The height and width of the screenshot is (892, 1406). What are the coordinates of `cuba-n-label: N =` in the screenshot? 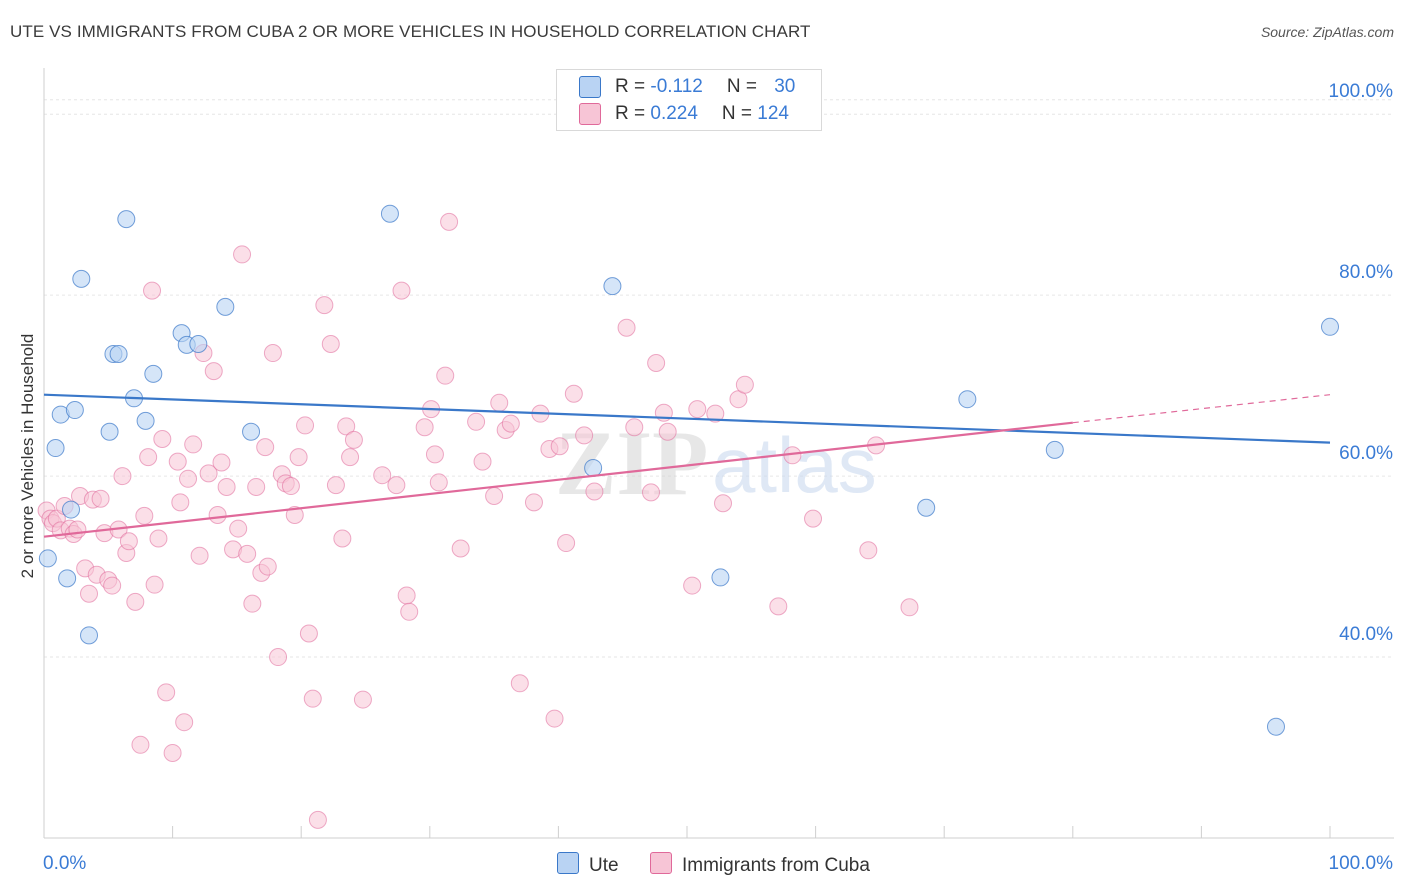 It's located at (739, 114).